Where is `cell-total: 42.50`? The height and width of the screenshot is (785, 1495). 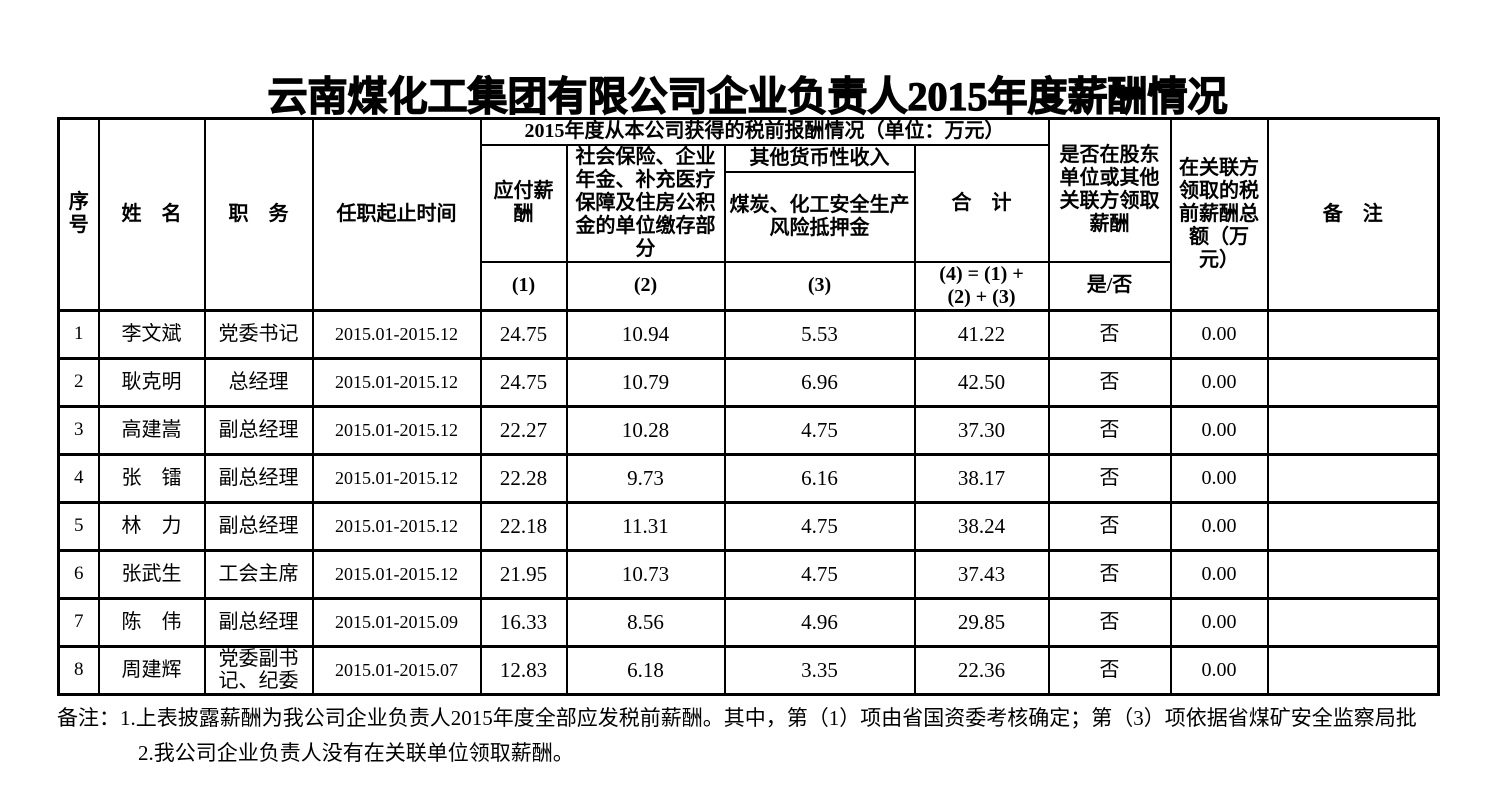 cell-total: 42.50 is located at coordinates (981, 381).